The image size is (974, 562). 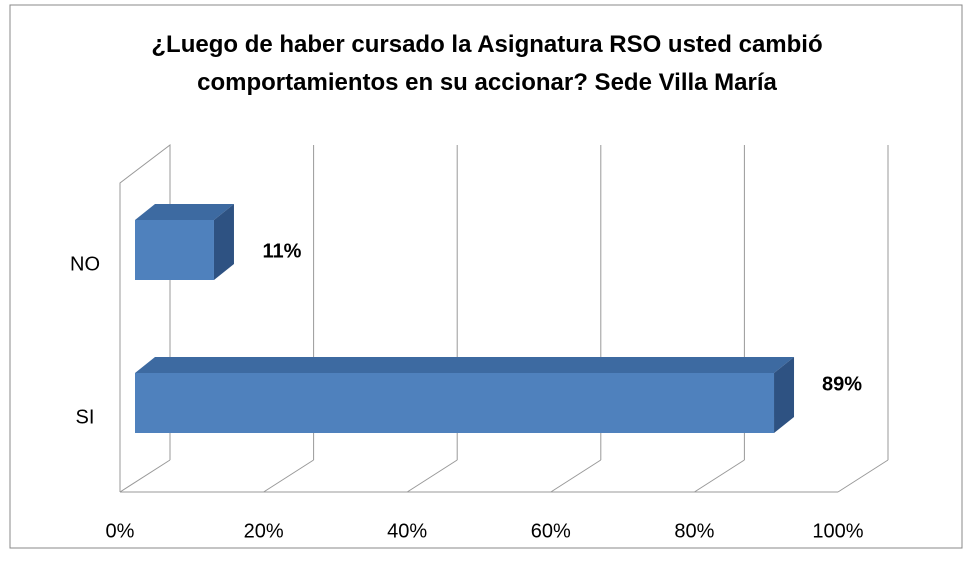 What do you see at coordinates (85, 417) in the screenshot?
I see `y-tick-label: SI` at bounding box center [85, 417].